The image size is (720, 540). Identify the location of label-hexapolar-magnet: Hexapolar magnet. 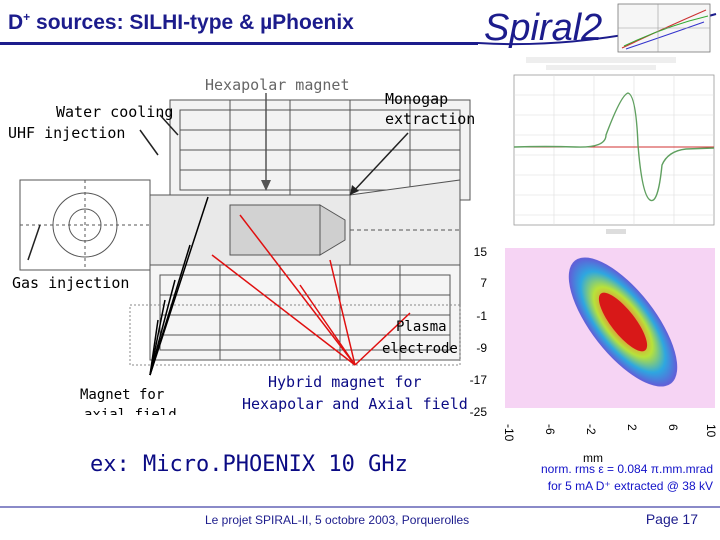
(277, 85).